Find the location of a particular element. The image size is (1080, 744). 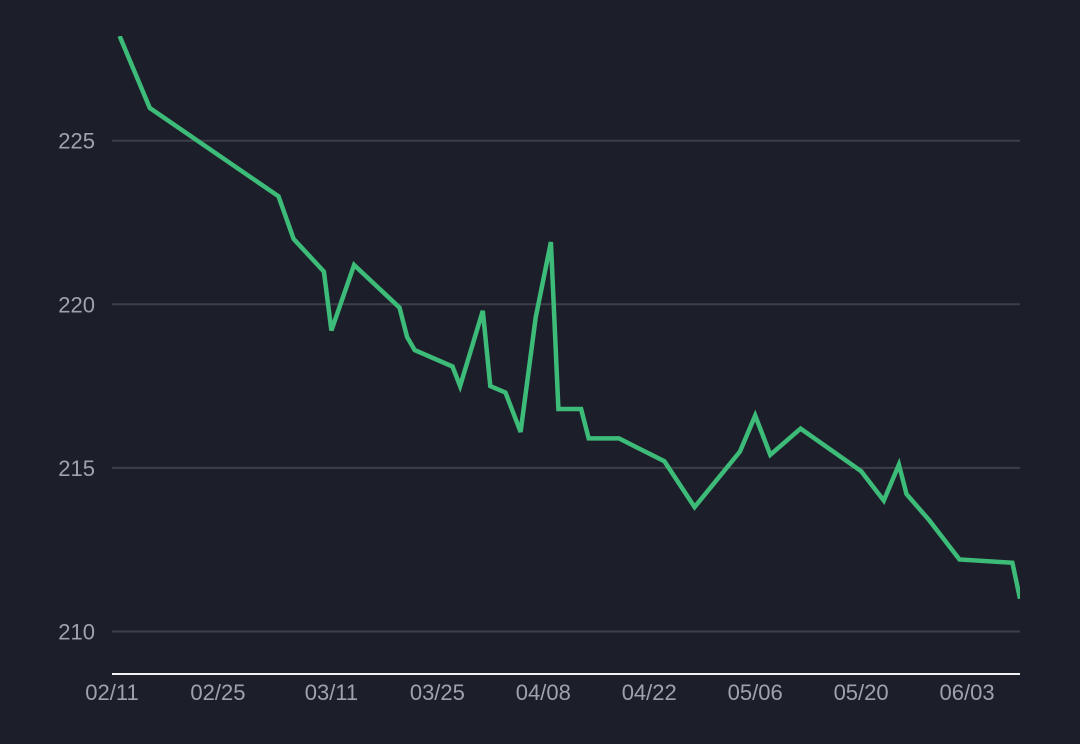

x-tick-label-03-25: 03/25 is located at coordinates (437, 692).